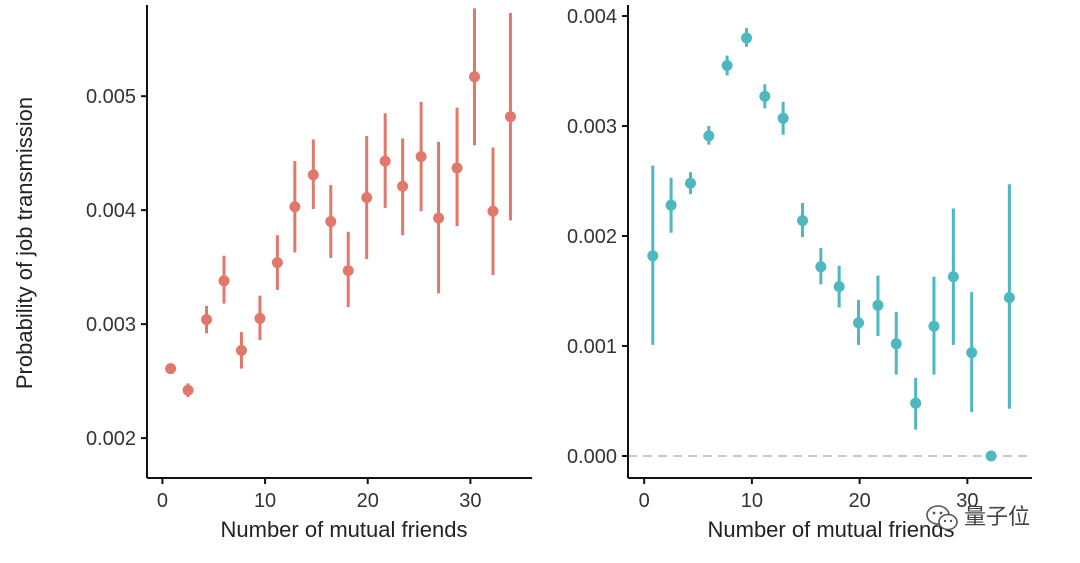  I want to click on watermark: 量子位, so click(978, 518).